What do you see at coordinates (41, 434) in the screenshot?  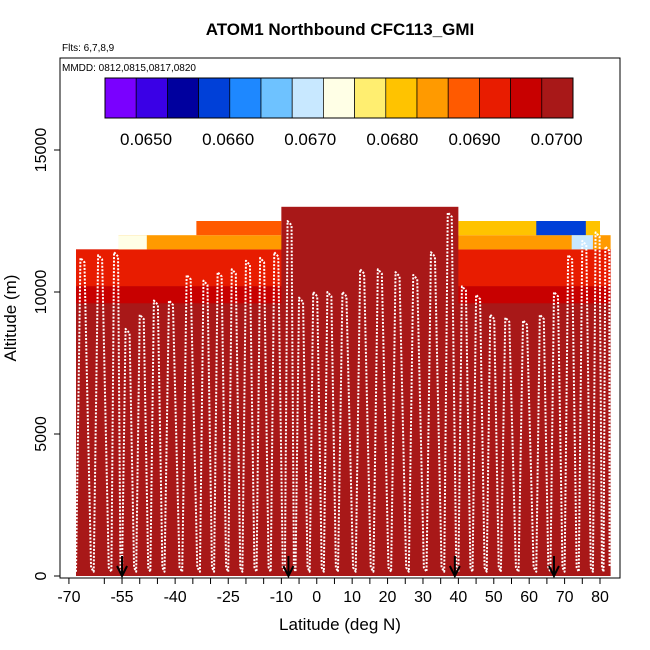 I see `y-tick-label: 5000` at bounding box center [41, 434].